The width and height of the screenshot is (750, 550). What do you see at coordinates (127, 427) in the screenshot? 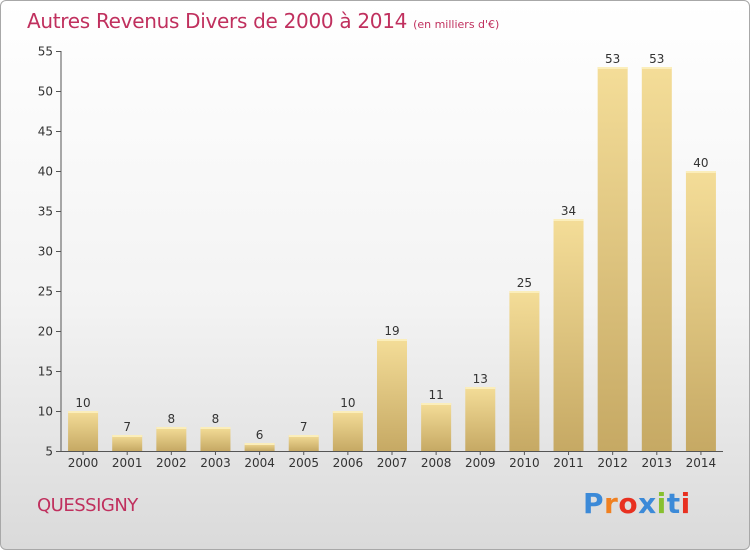
I see `value-label-2001: 7` at bounding box center [127, 427].